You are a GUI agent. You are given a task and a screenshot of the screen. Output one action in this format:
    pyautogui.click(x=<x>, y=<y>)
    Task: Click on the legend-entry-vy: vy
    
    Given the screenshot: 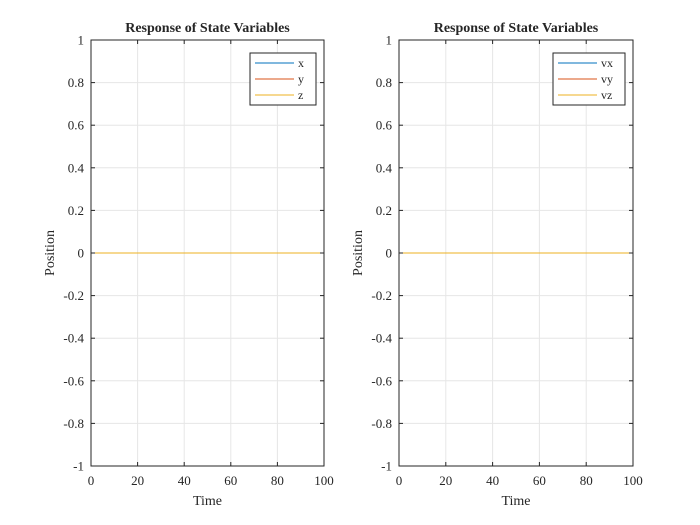 What is the action you would take?
    pyautogui.click(x=607, y=79)
    